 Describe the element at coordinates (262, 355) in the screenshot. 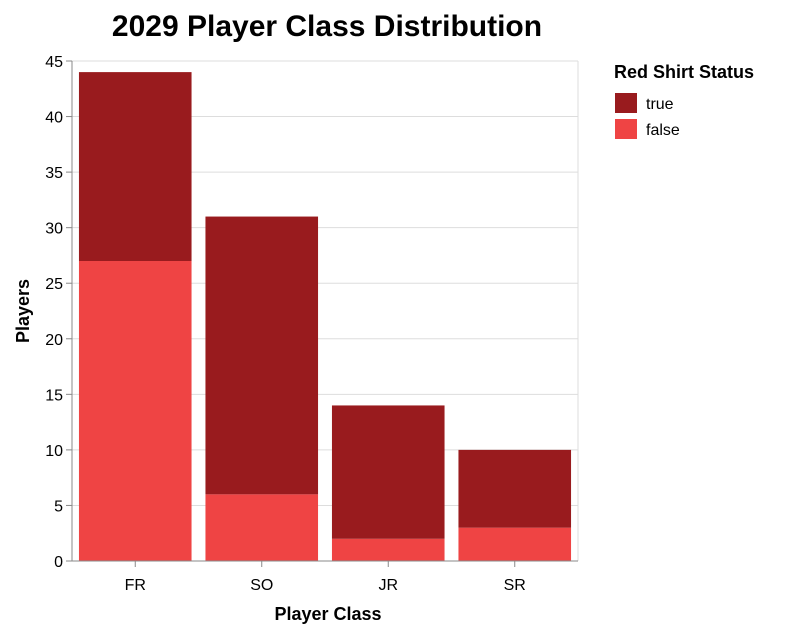

I see `bar-so-true` at that location.